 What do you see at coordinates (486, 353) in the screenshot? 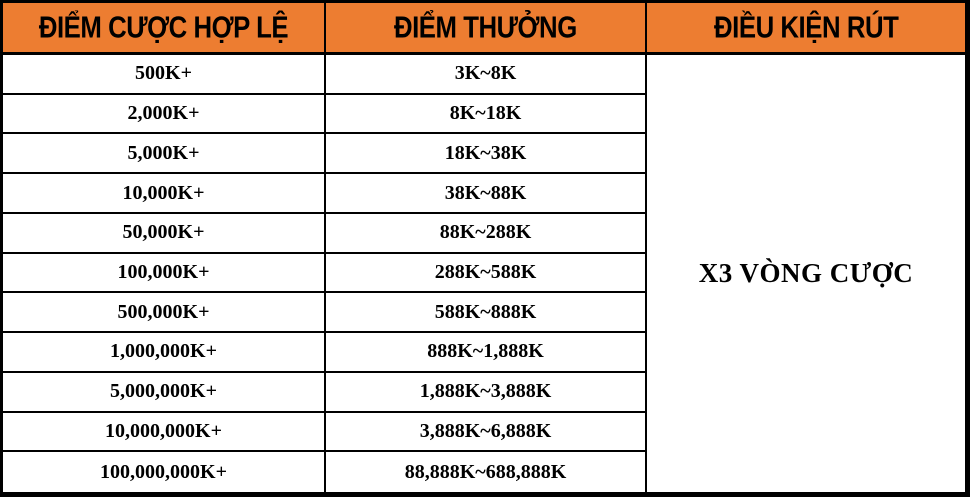
I see `reward-cell: 888K~1,888K` at bounding box center [486, 353].